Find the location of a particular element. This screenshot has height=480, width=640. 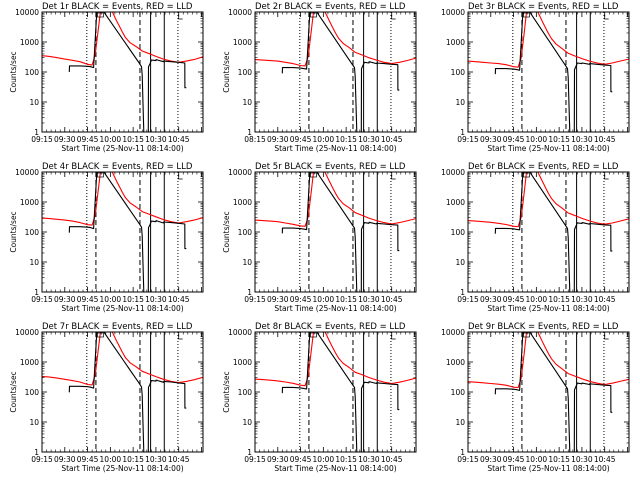

panel-title: Det 8r BLACK = Events, RED = LLD is located at coordinates (330, 327).